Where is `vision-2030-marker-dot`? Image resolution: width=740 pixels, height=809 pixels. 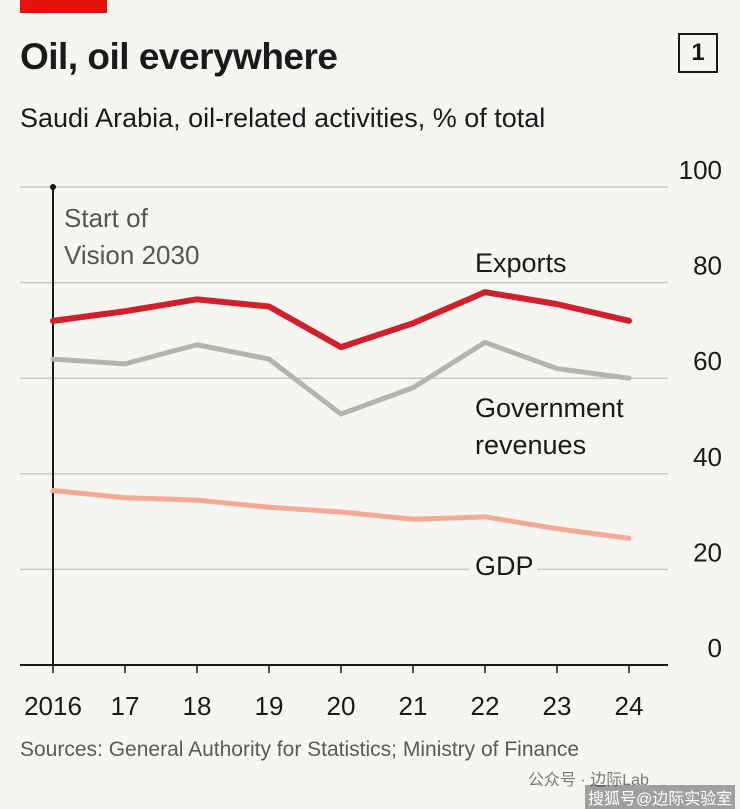 vision-2030-marker-dot is located at coordinates (53, 187).